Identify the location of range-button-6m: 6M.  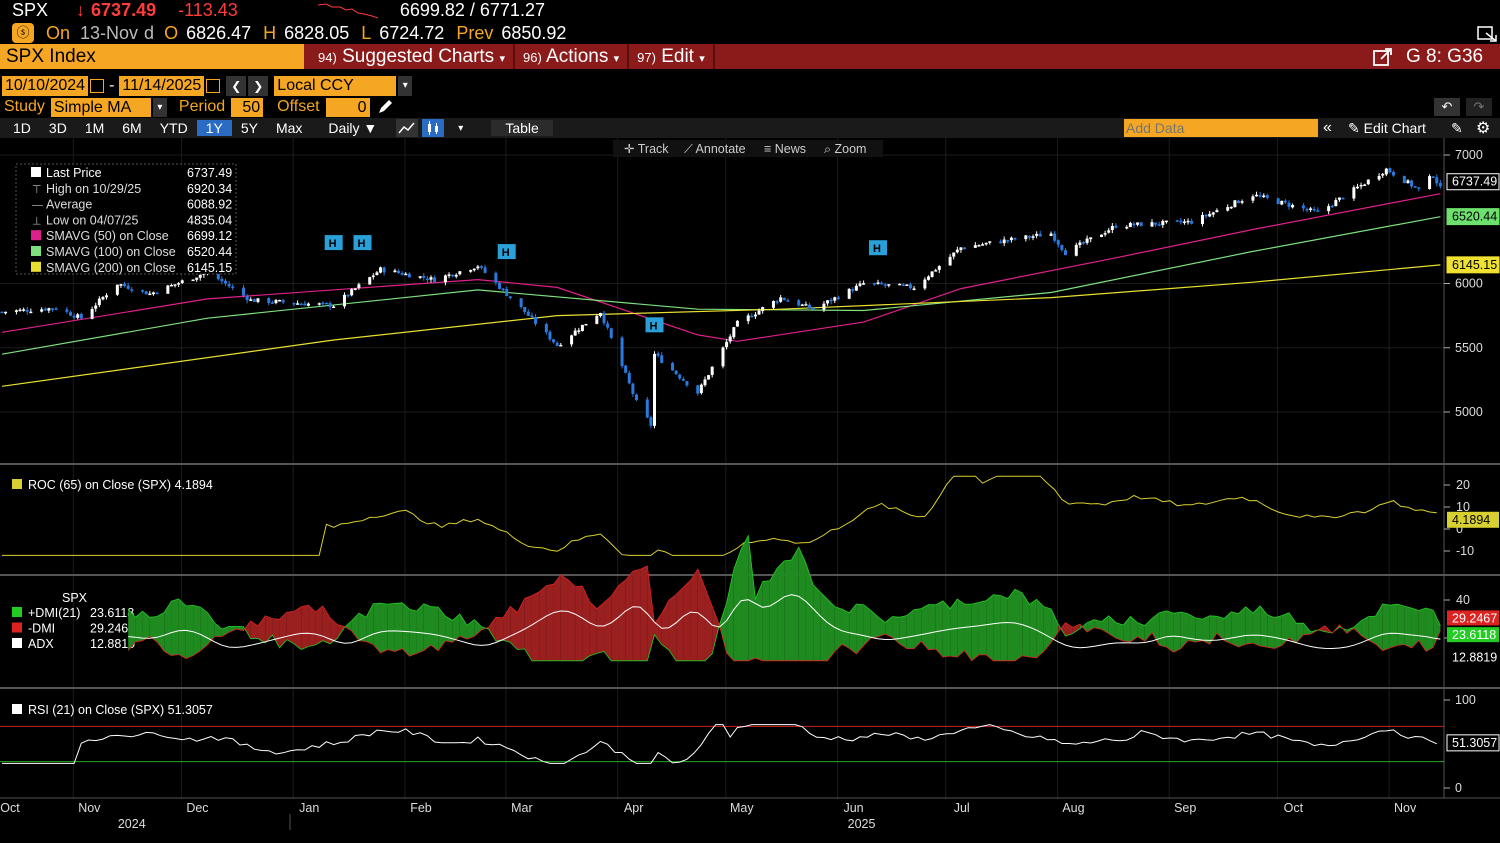
(132, 128).